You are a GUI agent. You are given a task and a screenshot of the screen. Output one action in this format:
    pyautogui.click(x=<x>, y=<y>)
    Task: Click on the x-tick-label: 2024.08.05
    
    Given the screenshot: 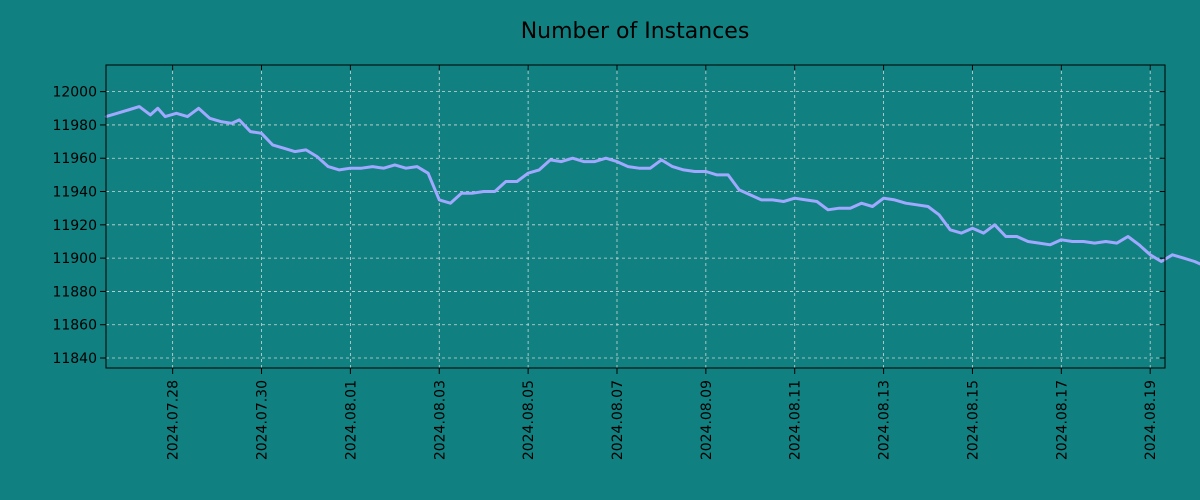 What is the action you would take?
    pyautogui.click(x=529, y=420)
    